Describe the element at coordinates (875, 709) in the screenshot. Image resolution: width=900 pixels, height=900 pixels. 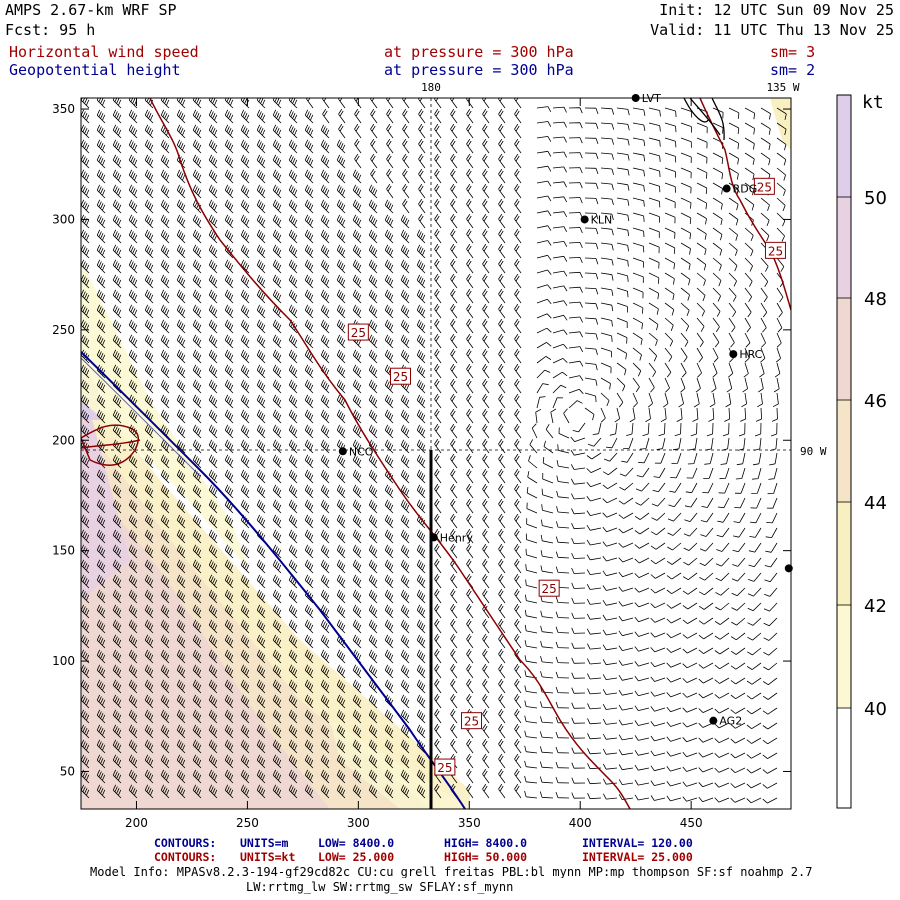
I see `colorbar-label: 40` at that location.